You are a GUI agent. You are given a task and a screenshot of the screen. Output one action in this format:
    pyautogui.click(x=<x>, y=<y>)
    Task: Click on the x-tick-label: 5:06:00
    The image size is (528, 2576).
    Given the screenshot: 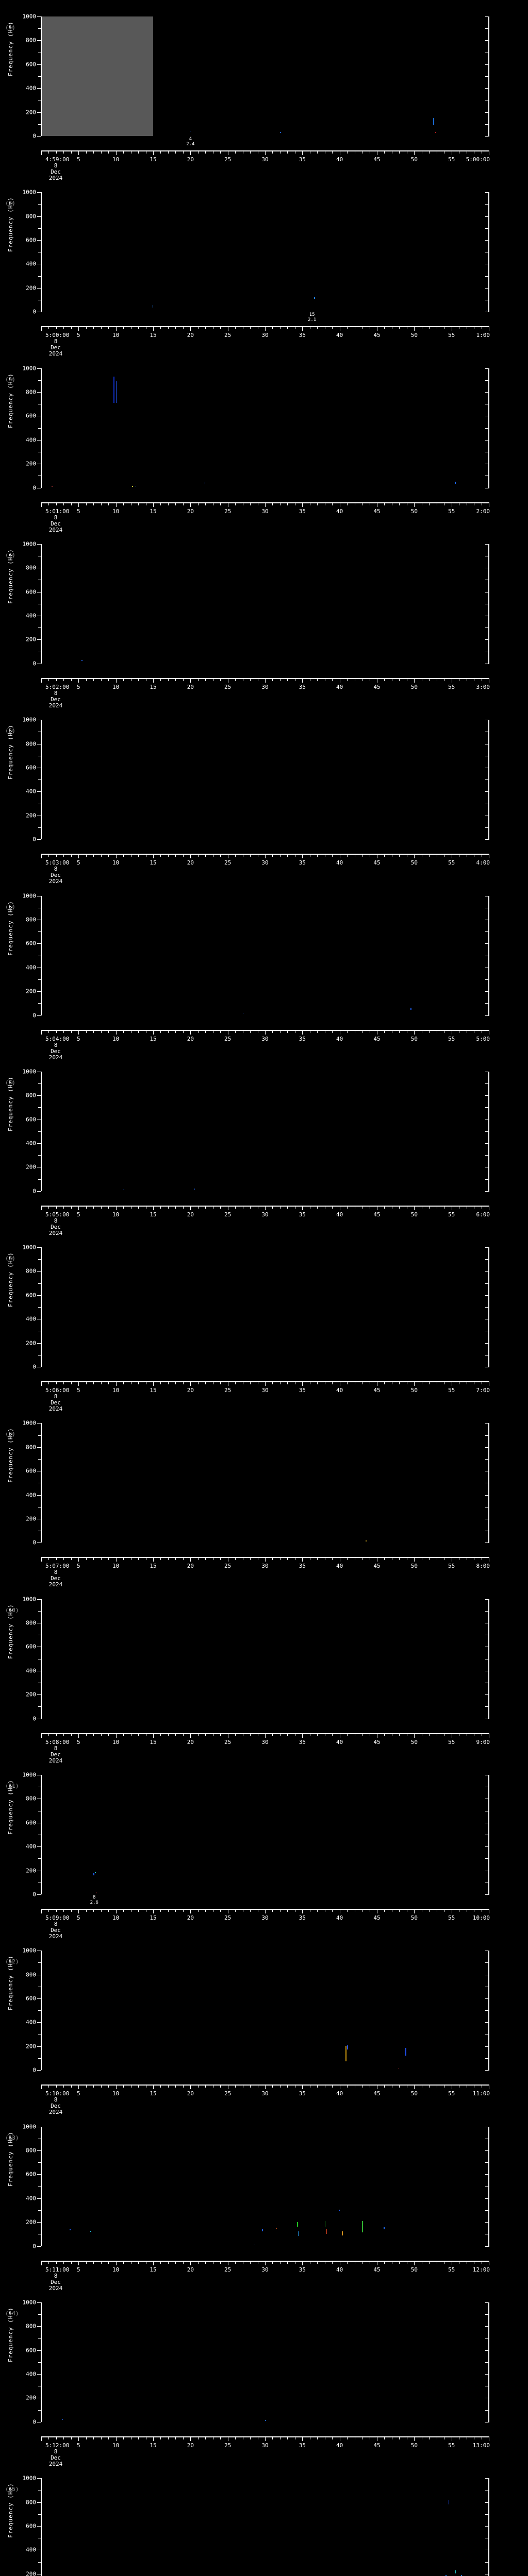 What is the action you would take?
    pyautogui.click(x=57, y=1390)
    